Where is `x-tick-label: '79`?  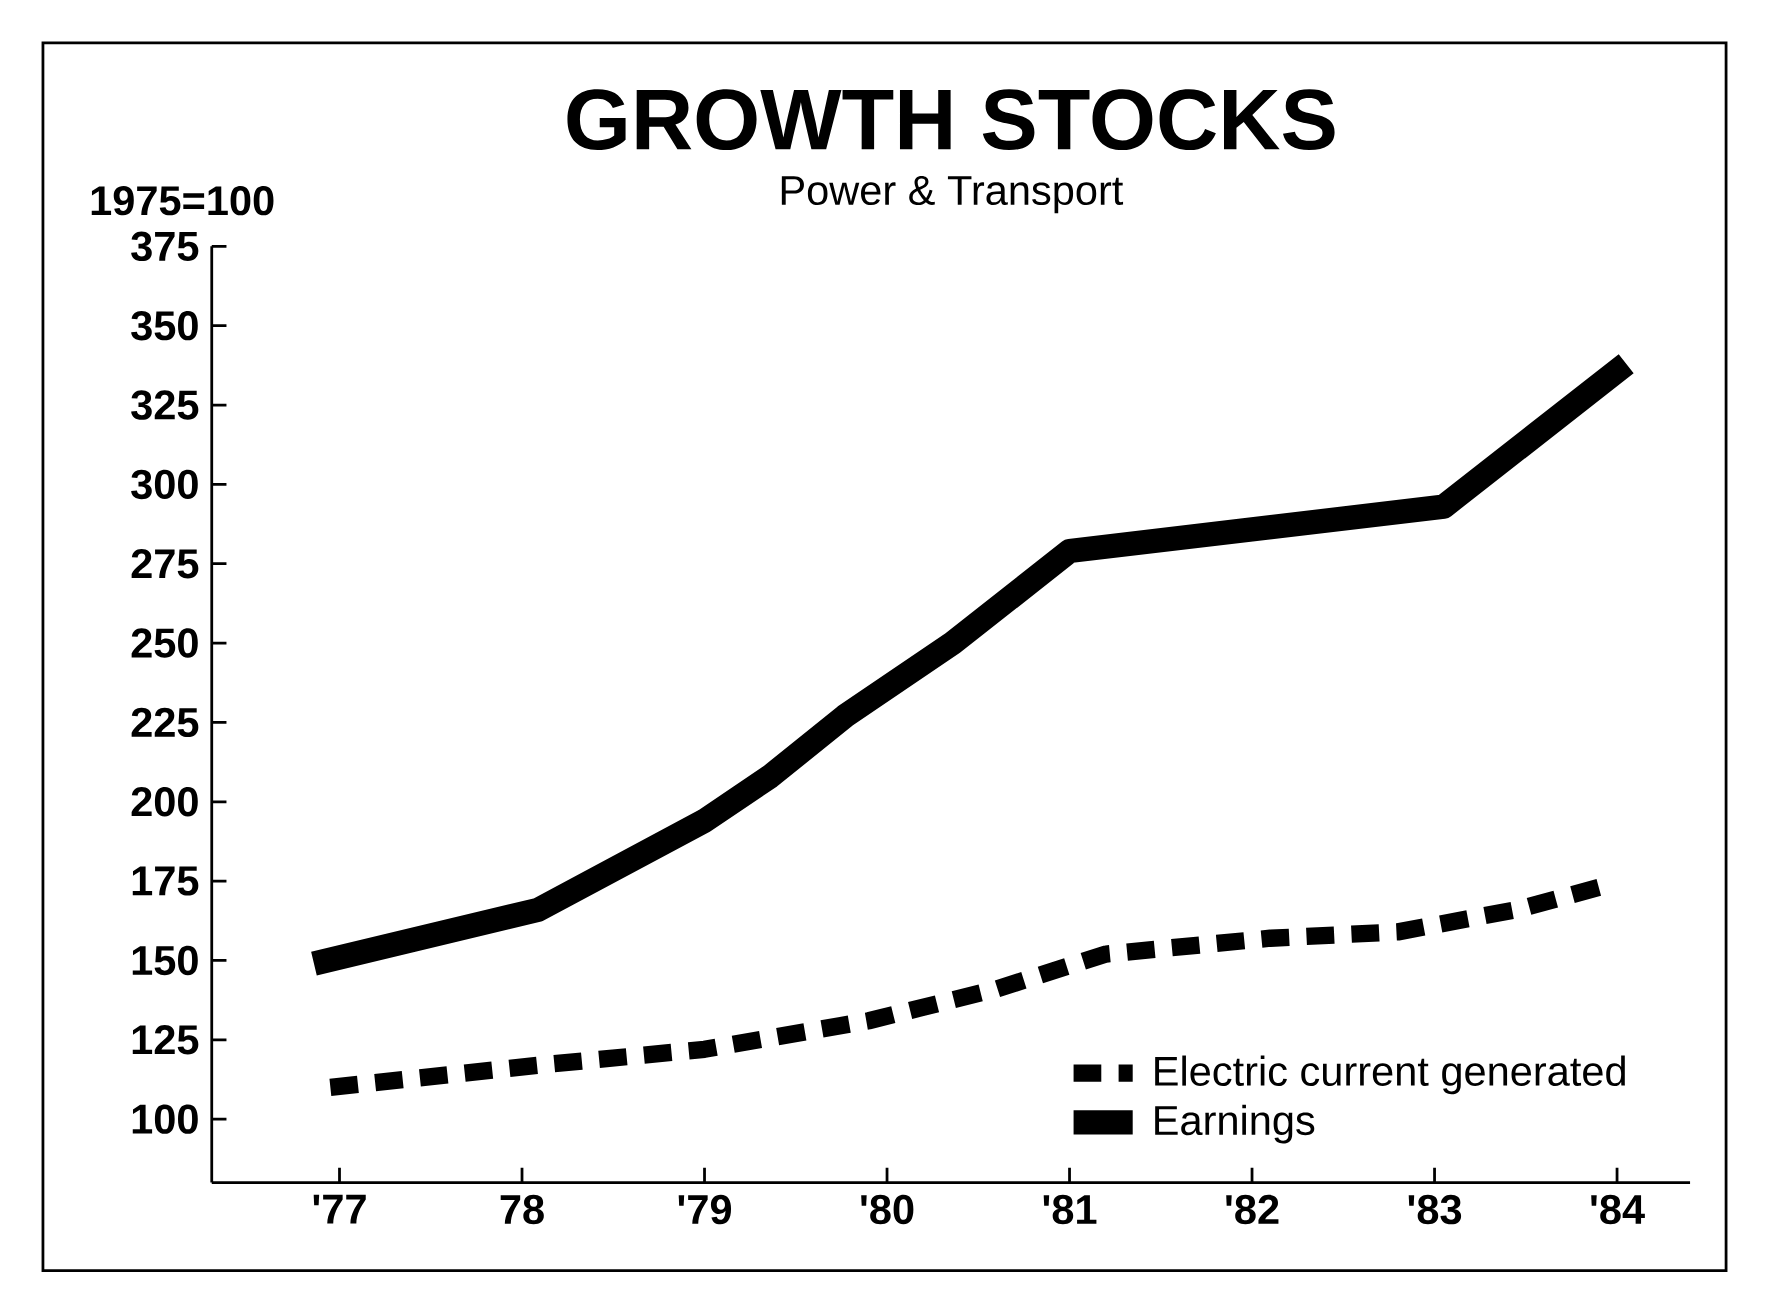 x-tick-label: '79 is located at coordinates (705, 1209).